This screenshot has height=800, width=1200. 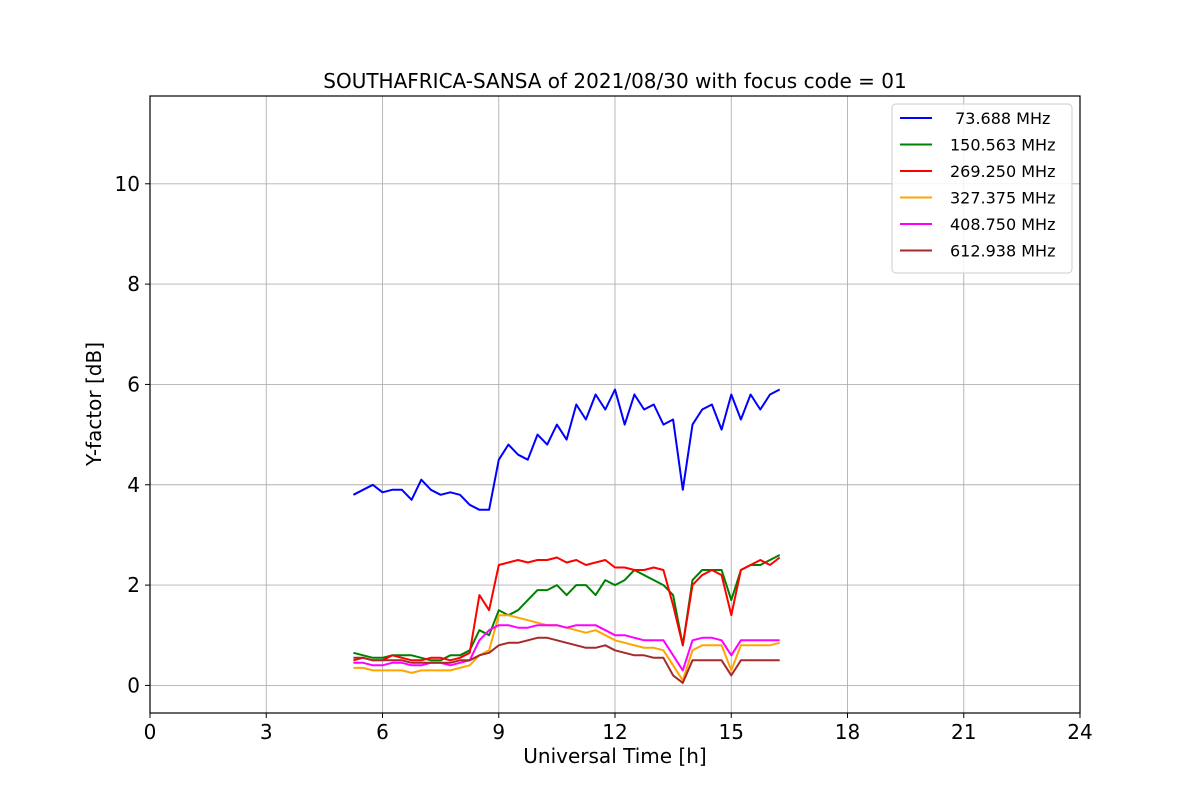 I want to click on y-tick-label: 0, so click(x=133, y=685).